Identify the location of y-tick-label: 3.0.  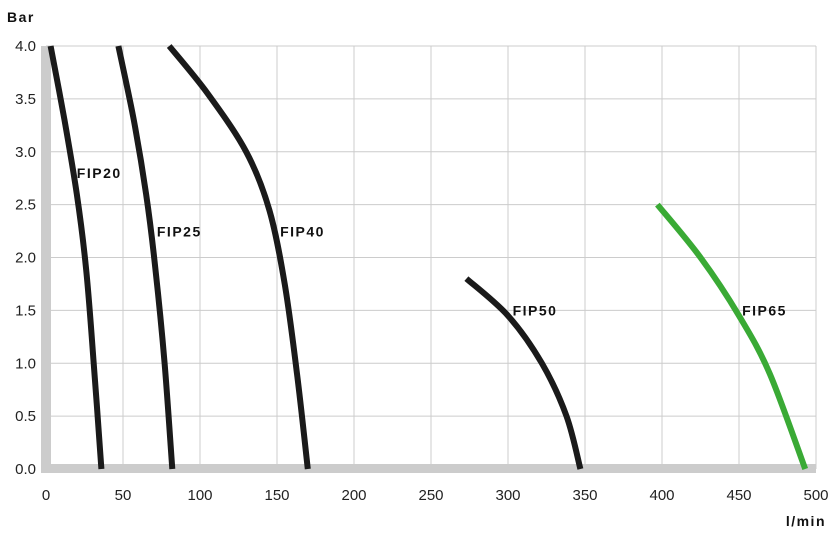
(25, 152).